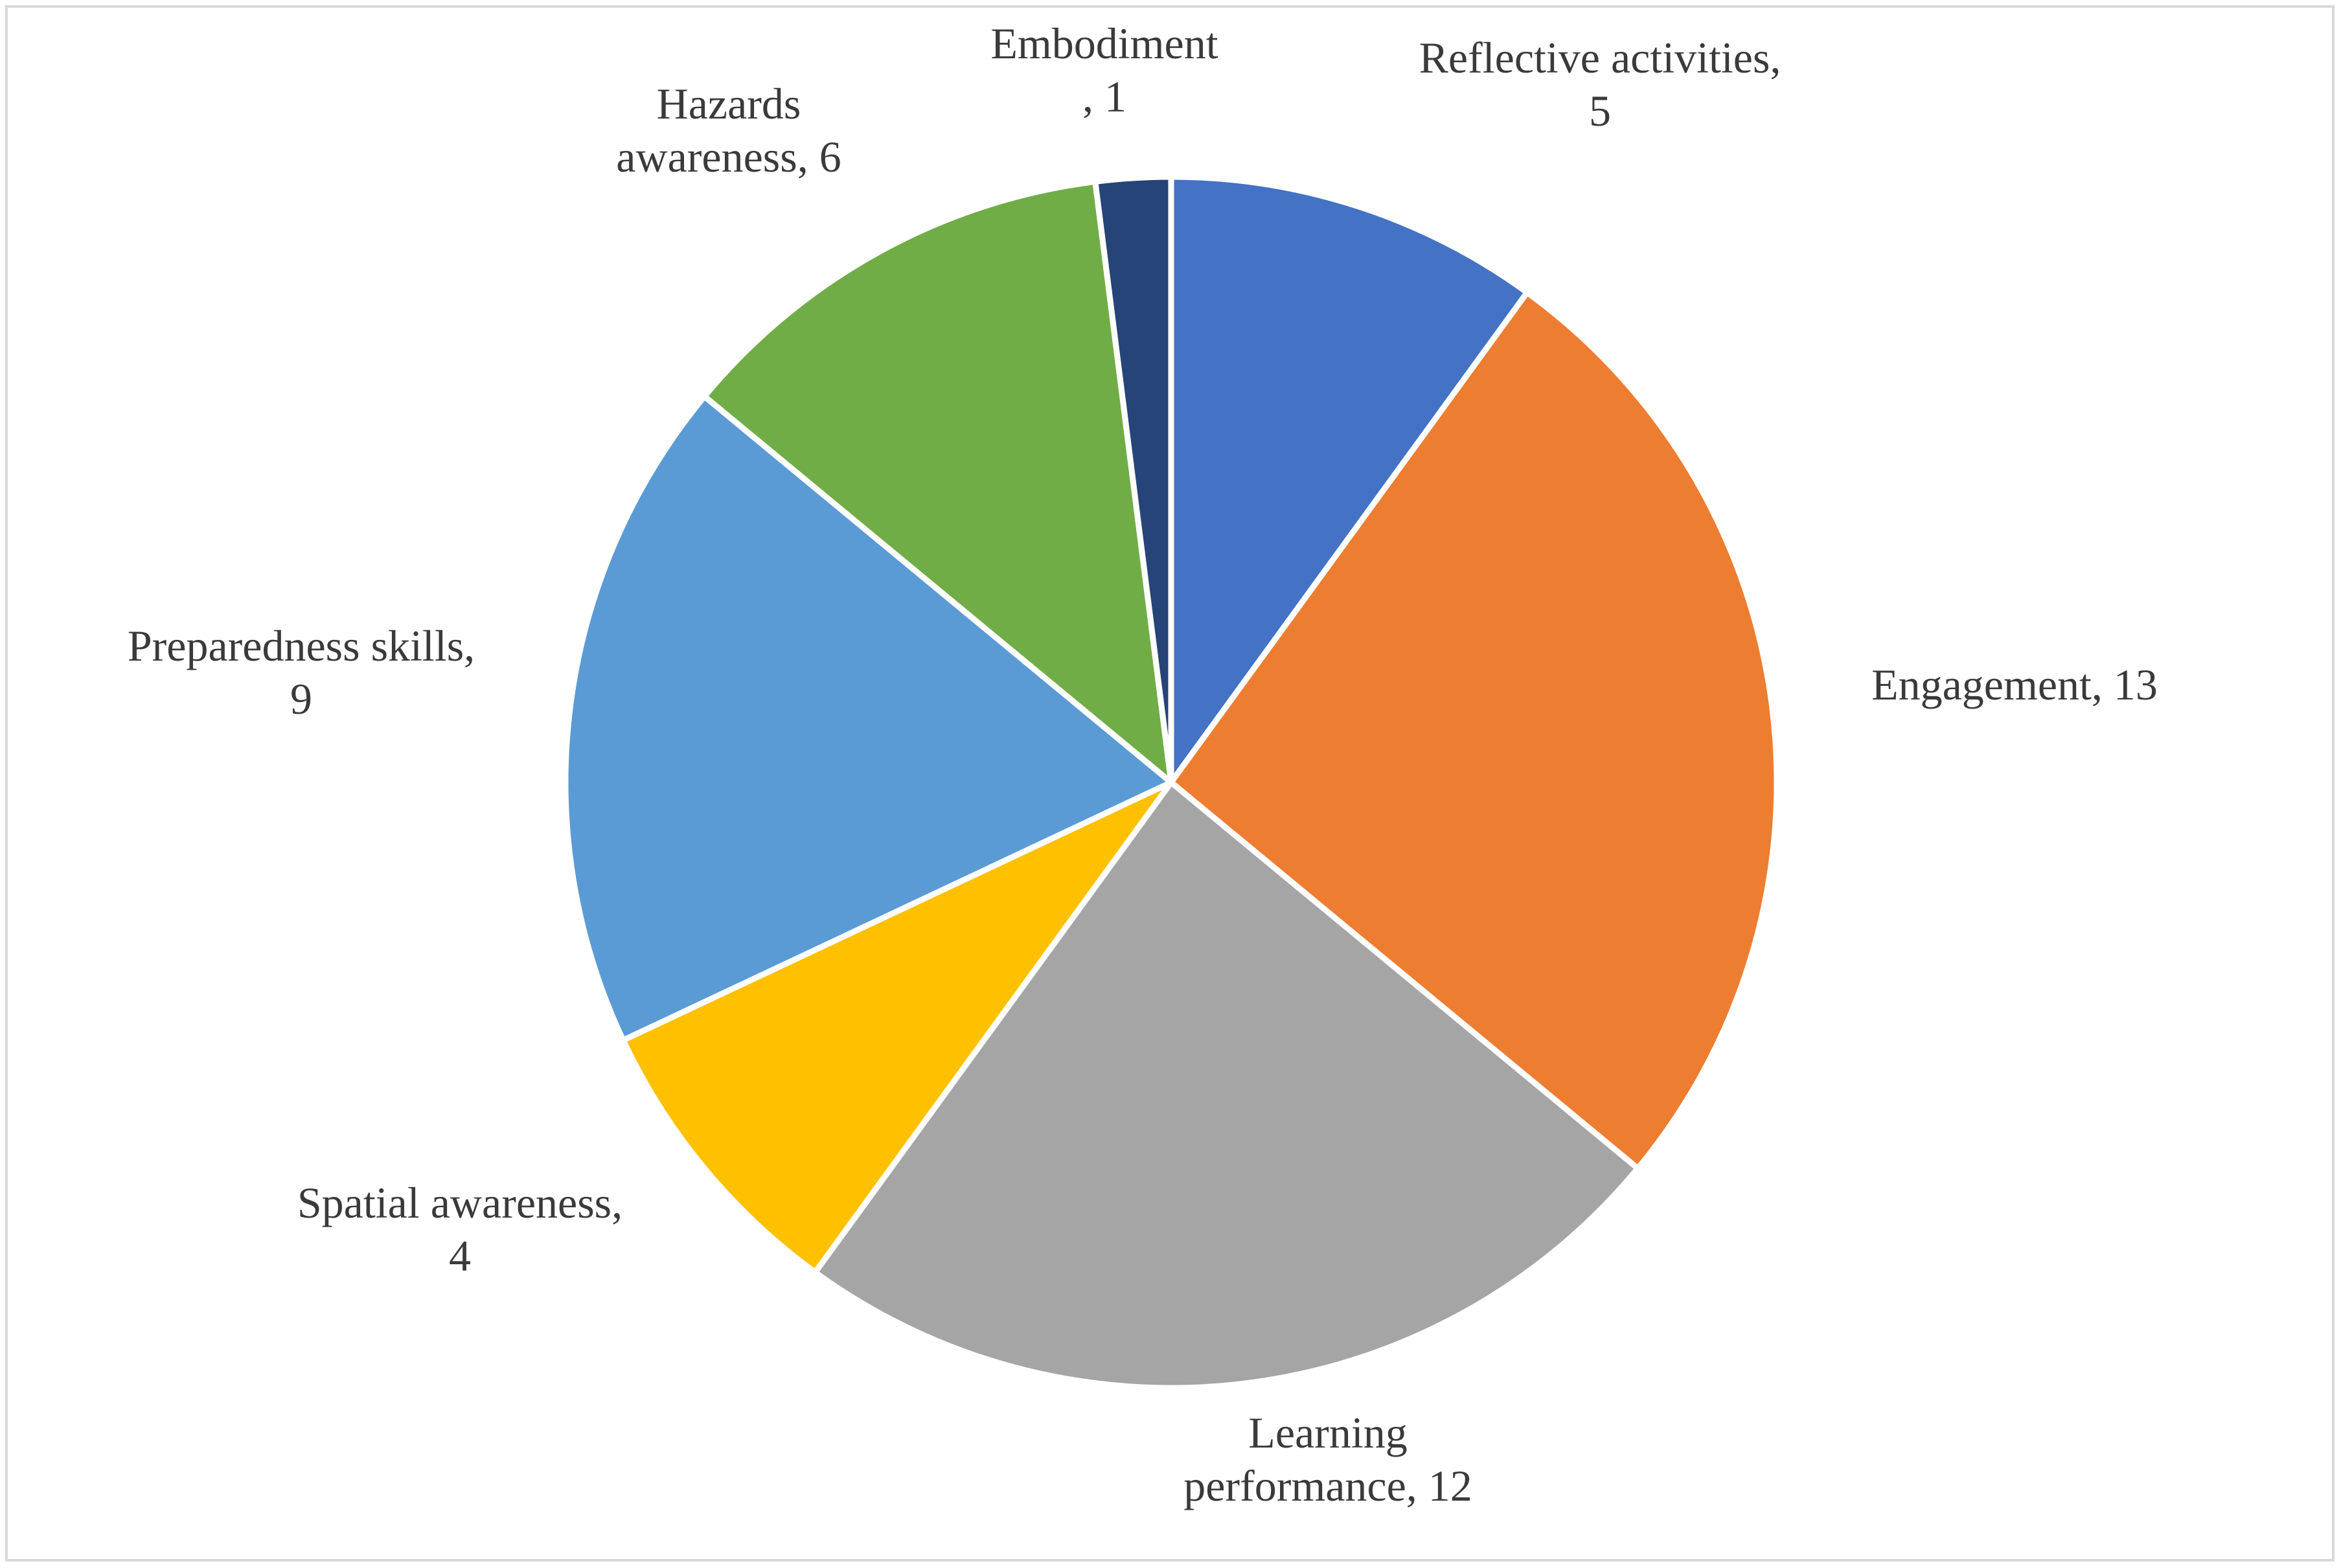 This screenshot has width=2341, height=1568. I want to click on pie-slice-embodiment, so click(1133, 480).